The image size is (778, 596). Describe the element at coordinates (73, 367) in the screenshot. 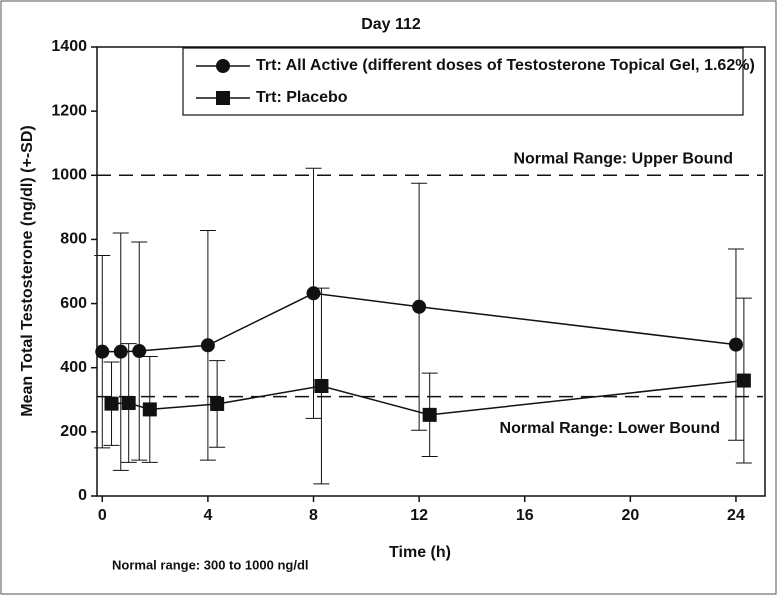

I see `y-tick-label: 400` at that location.